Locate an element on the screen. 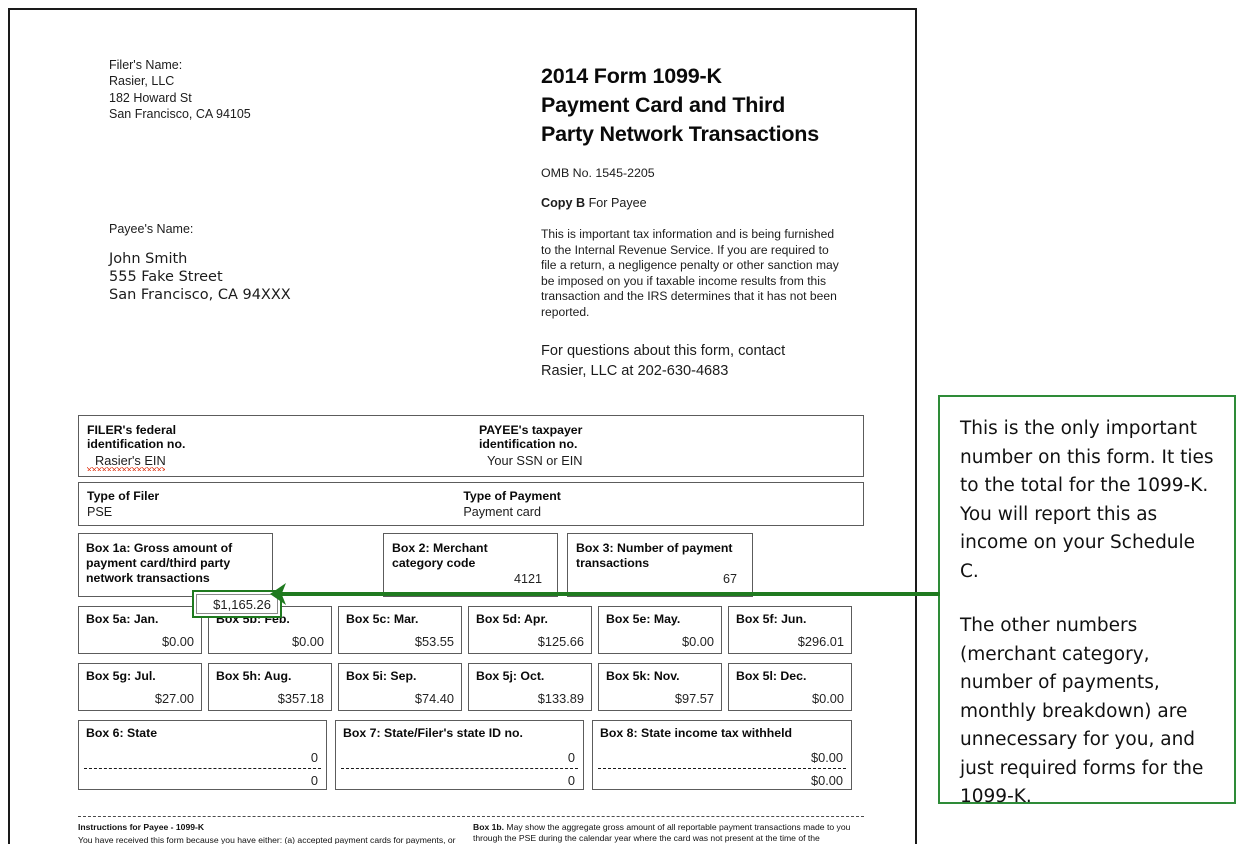  month-box-5c-label: Box 5c: Mar. is located at coordinates (382, 619).